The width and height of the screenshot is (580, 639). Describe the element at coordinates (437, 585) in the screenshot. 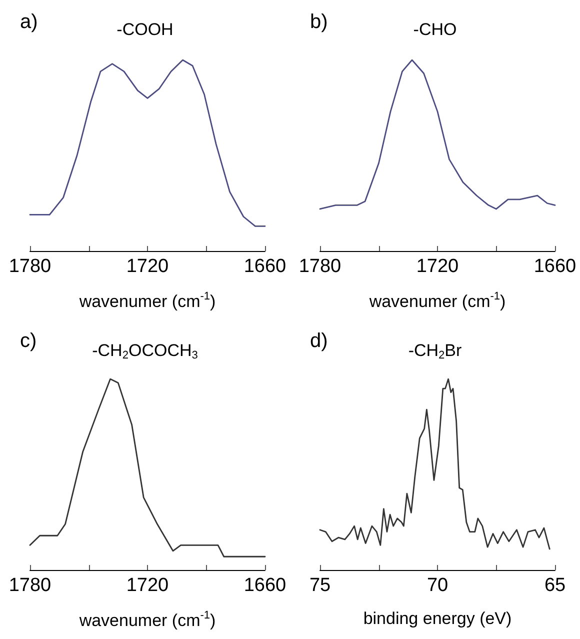

I see `x-tick-label: 70` at that location.